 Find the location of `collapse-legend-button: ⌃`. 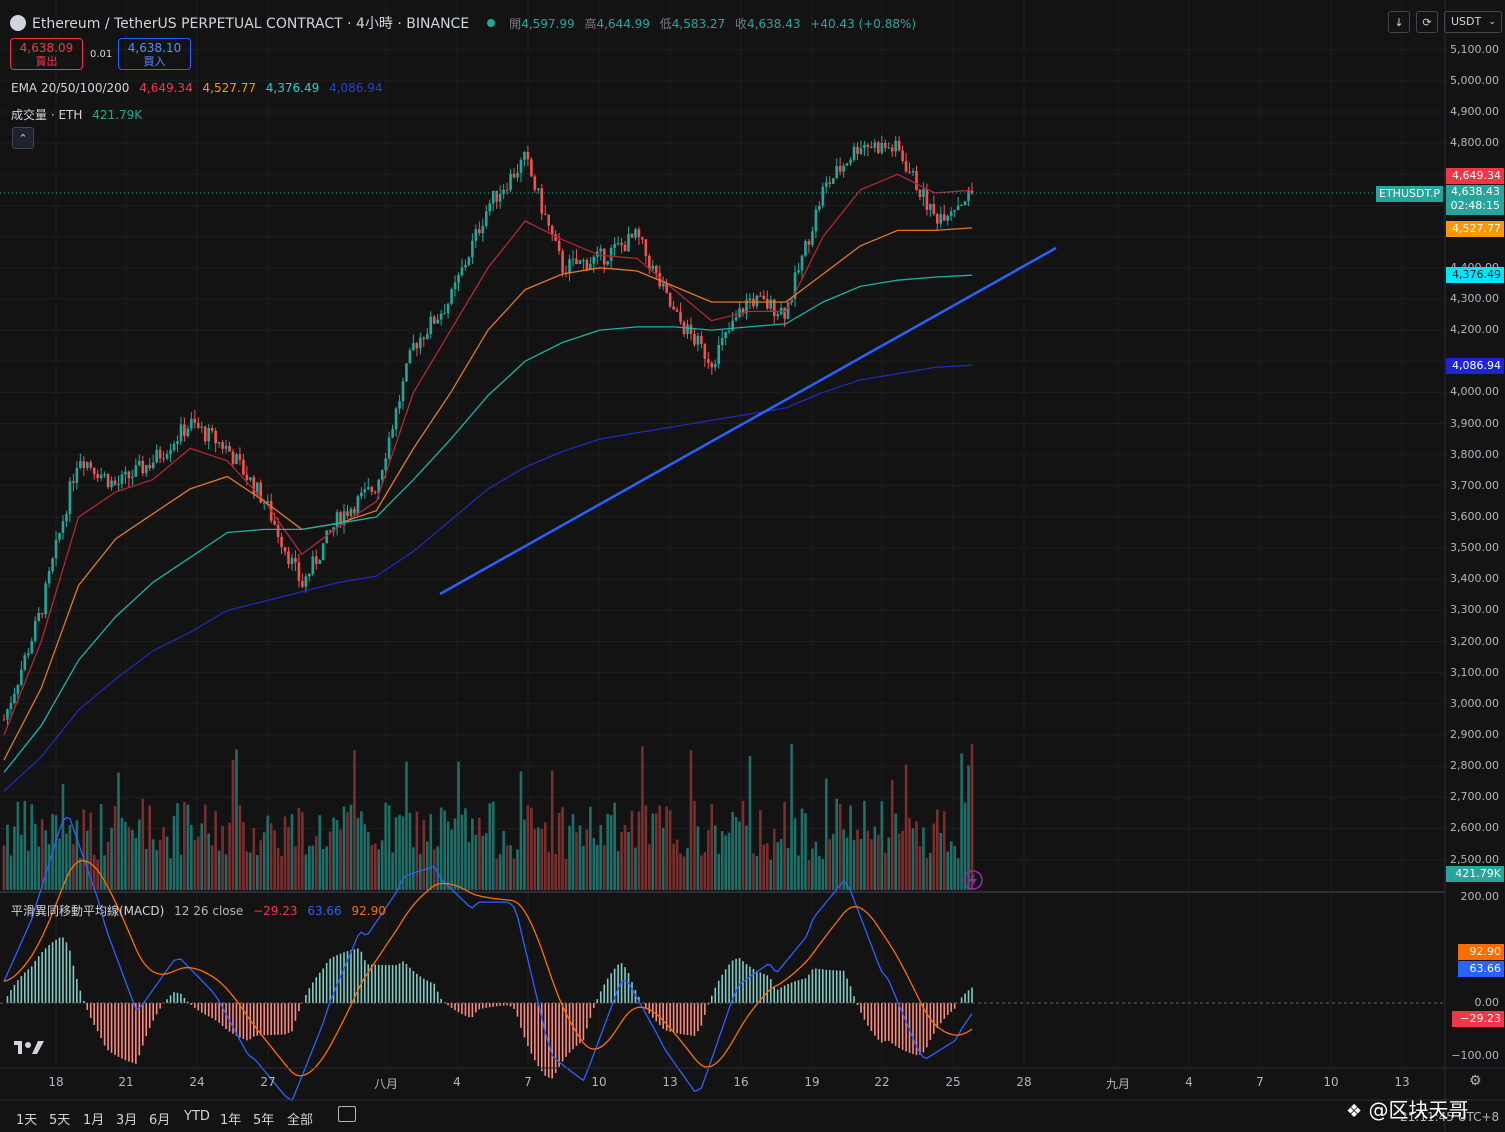

collapse-legend-button: ⌃ is located at coordinates (23, 138).